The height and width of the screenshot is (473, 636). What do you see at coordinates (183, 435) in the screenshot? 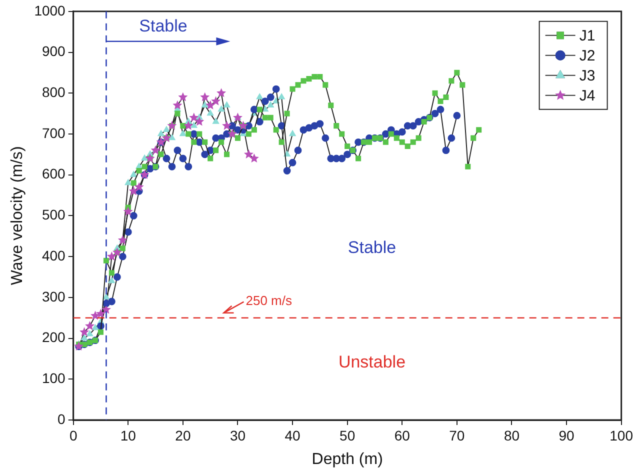
I see `x-tick-label: 20` at bounding box center [183, 435].